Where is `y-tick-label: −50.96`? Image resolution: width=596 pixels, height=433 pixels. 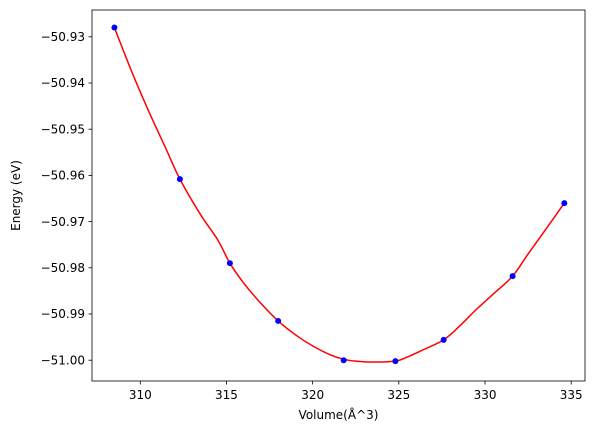 y-tick-label: −50.96 is located at coordinates (63, 176).